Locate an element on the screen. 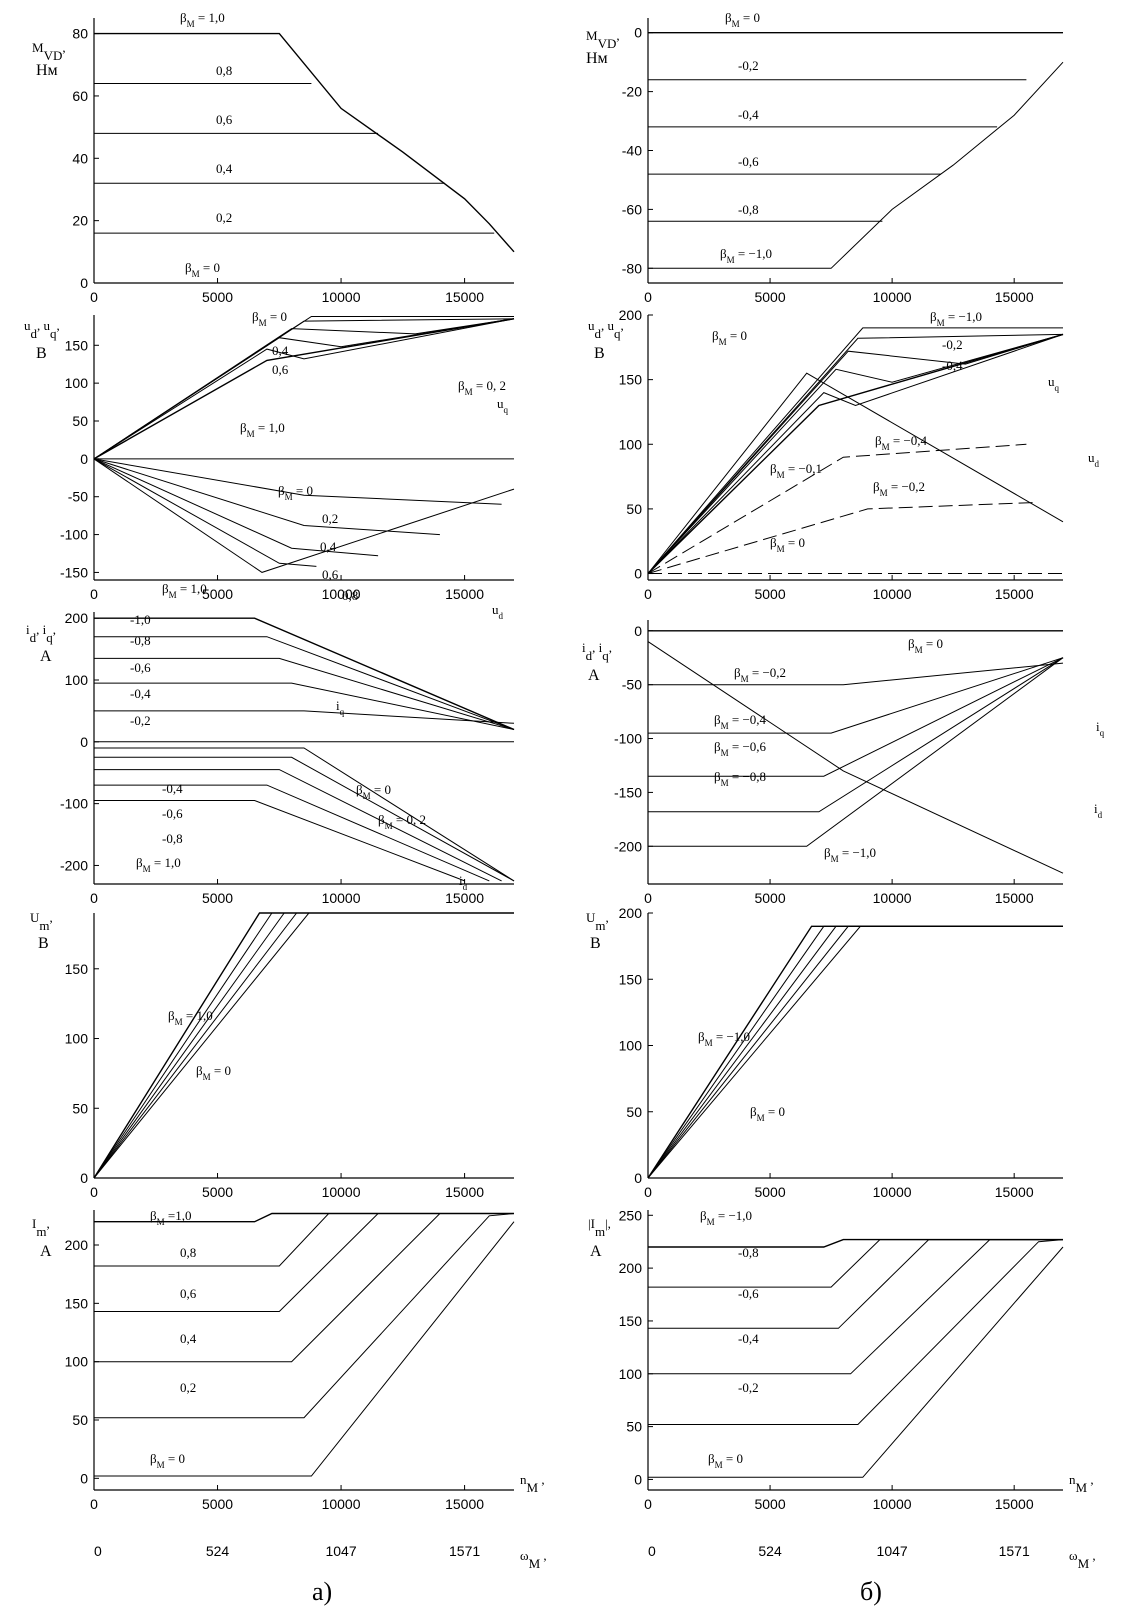 This screenshot has width=1136, height=1609. y-axis-unit: В is located at coordinates (595, 943).